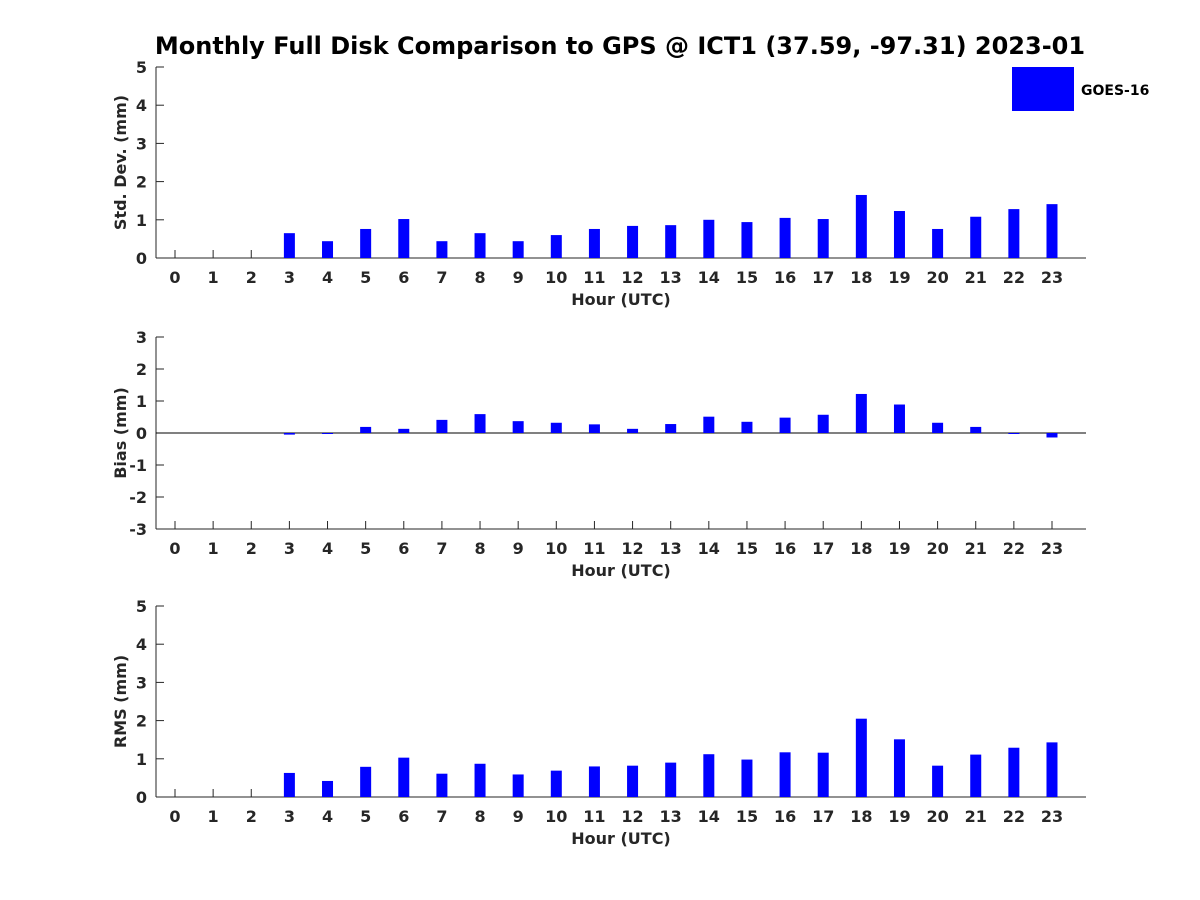  What do you see at coordinates (289, 816) in the screenshot?
I see `x-tick-label: 3` at bounding box center [289, 816].